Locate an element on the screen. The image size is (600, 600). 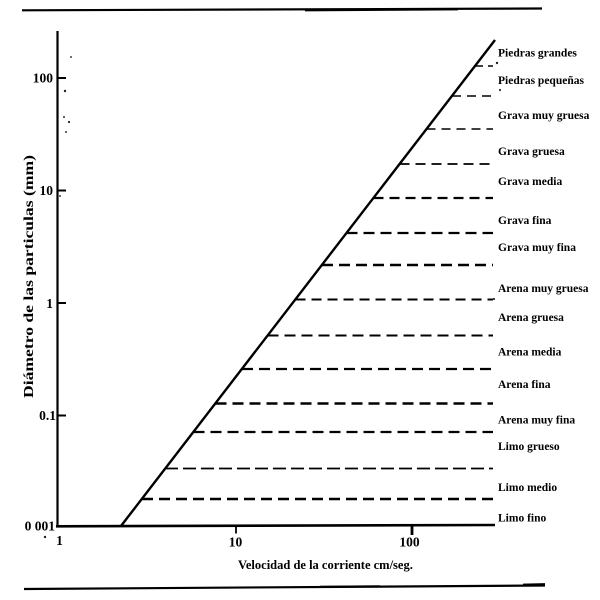
svg-text: 0.1 is located at coordinates (47, 415).